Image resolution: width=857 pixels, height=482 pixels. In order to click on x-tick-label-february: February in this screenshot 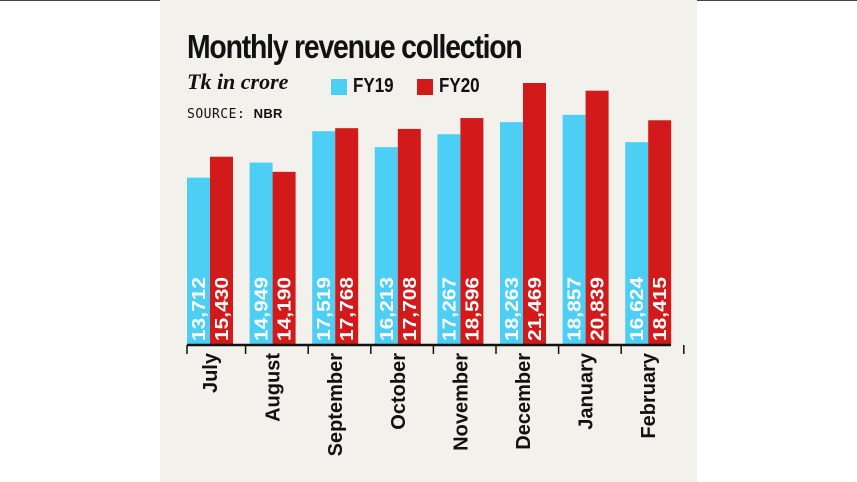, I will do `click(649, 395)`.